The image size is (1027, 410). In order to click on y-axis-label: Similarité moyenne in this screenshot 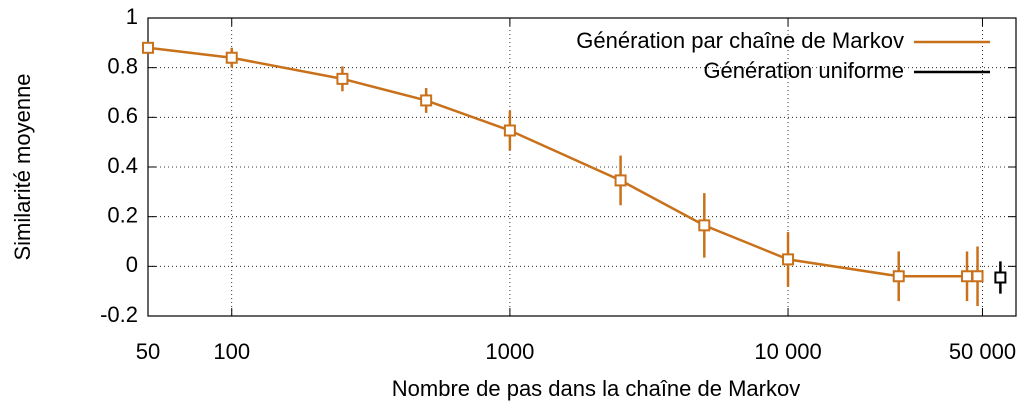, I will do `click(22, 166)`.